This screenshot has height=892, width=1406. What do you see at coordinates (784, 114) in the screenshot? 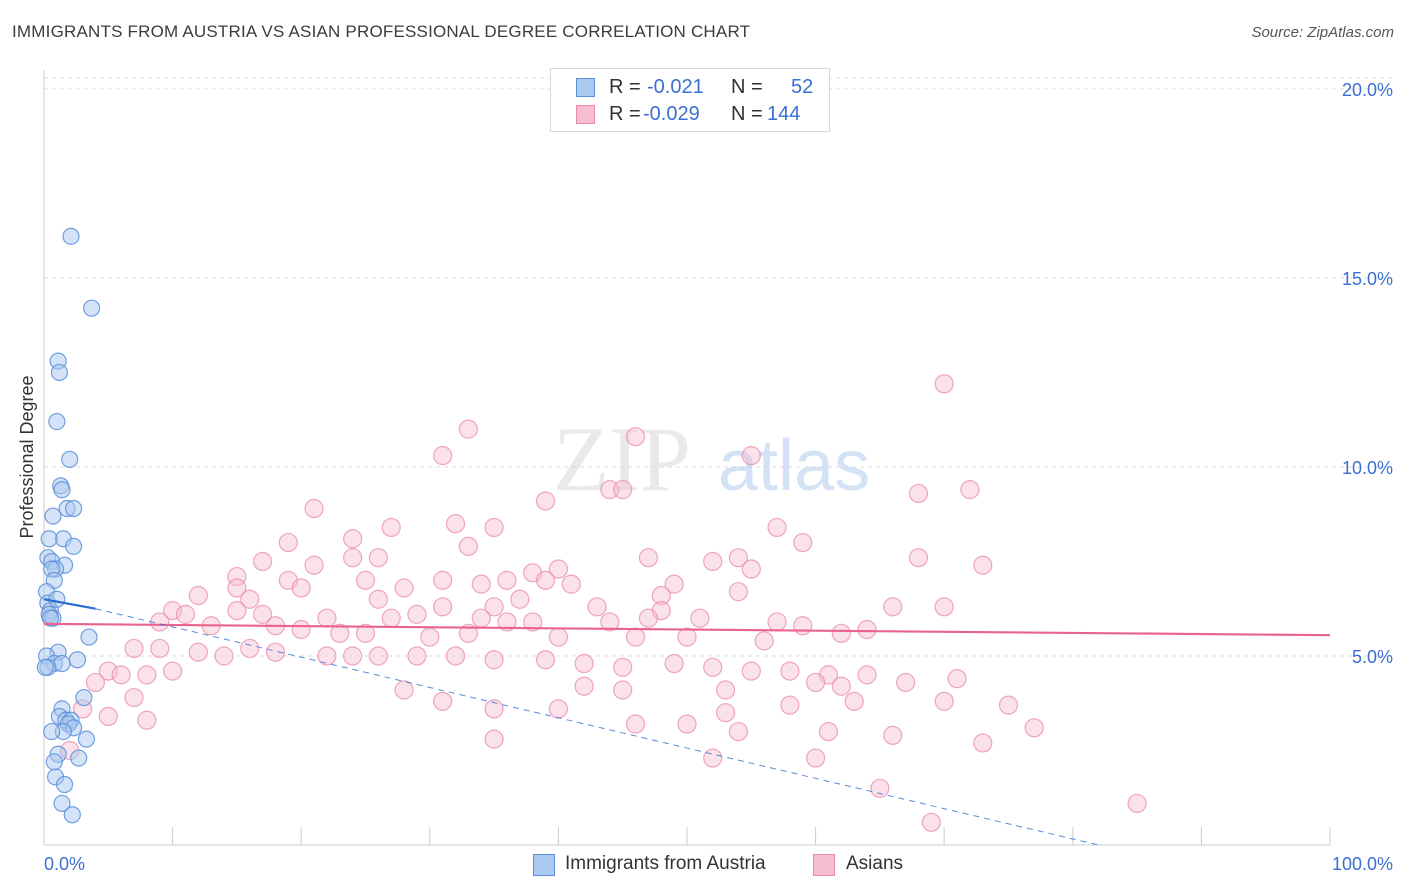
I see `legend-n-value: 144` at bounding box center [784, 114].